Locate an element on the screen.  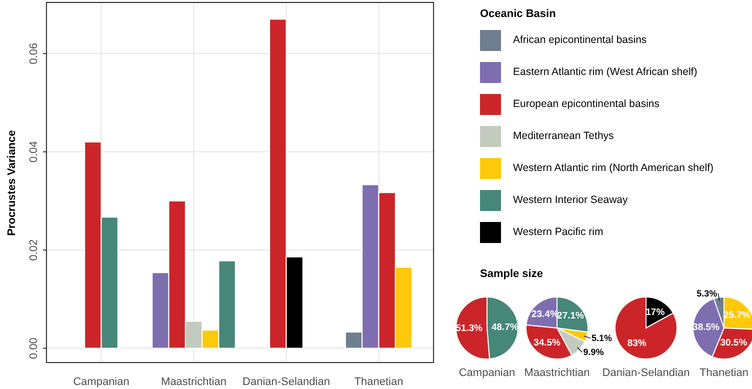
legend-label: Eastern Atlantic rim (West African shelf) is located at coordinates (605, 72).